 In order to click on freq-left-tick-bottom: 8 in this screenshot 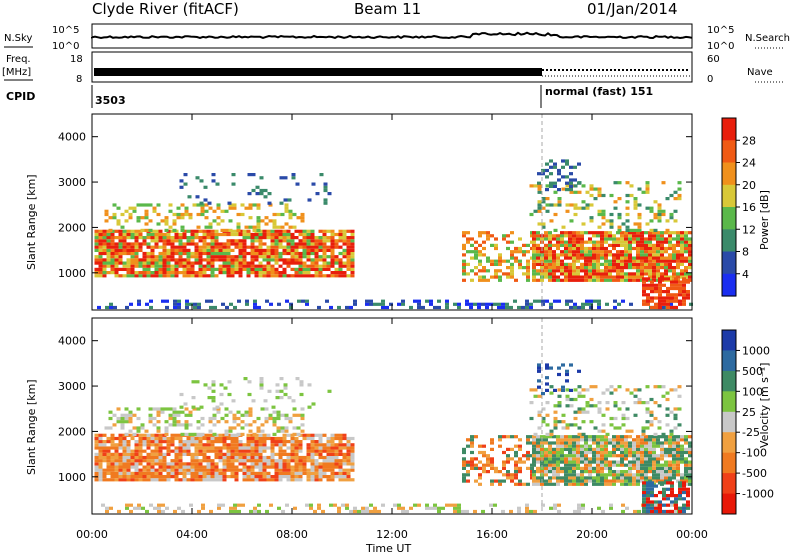, I will do `click(79, 79)`.